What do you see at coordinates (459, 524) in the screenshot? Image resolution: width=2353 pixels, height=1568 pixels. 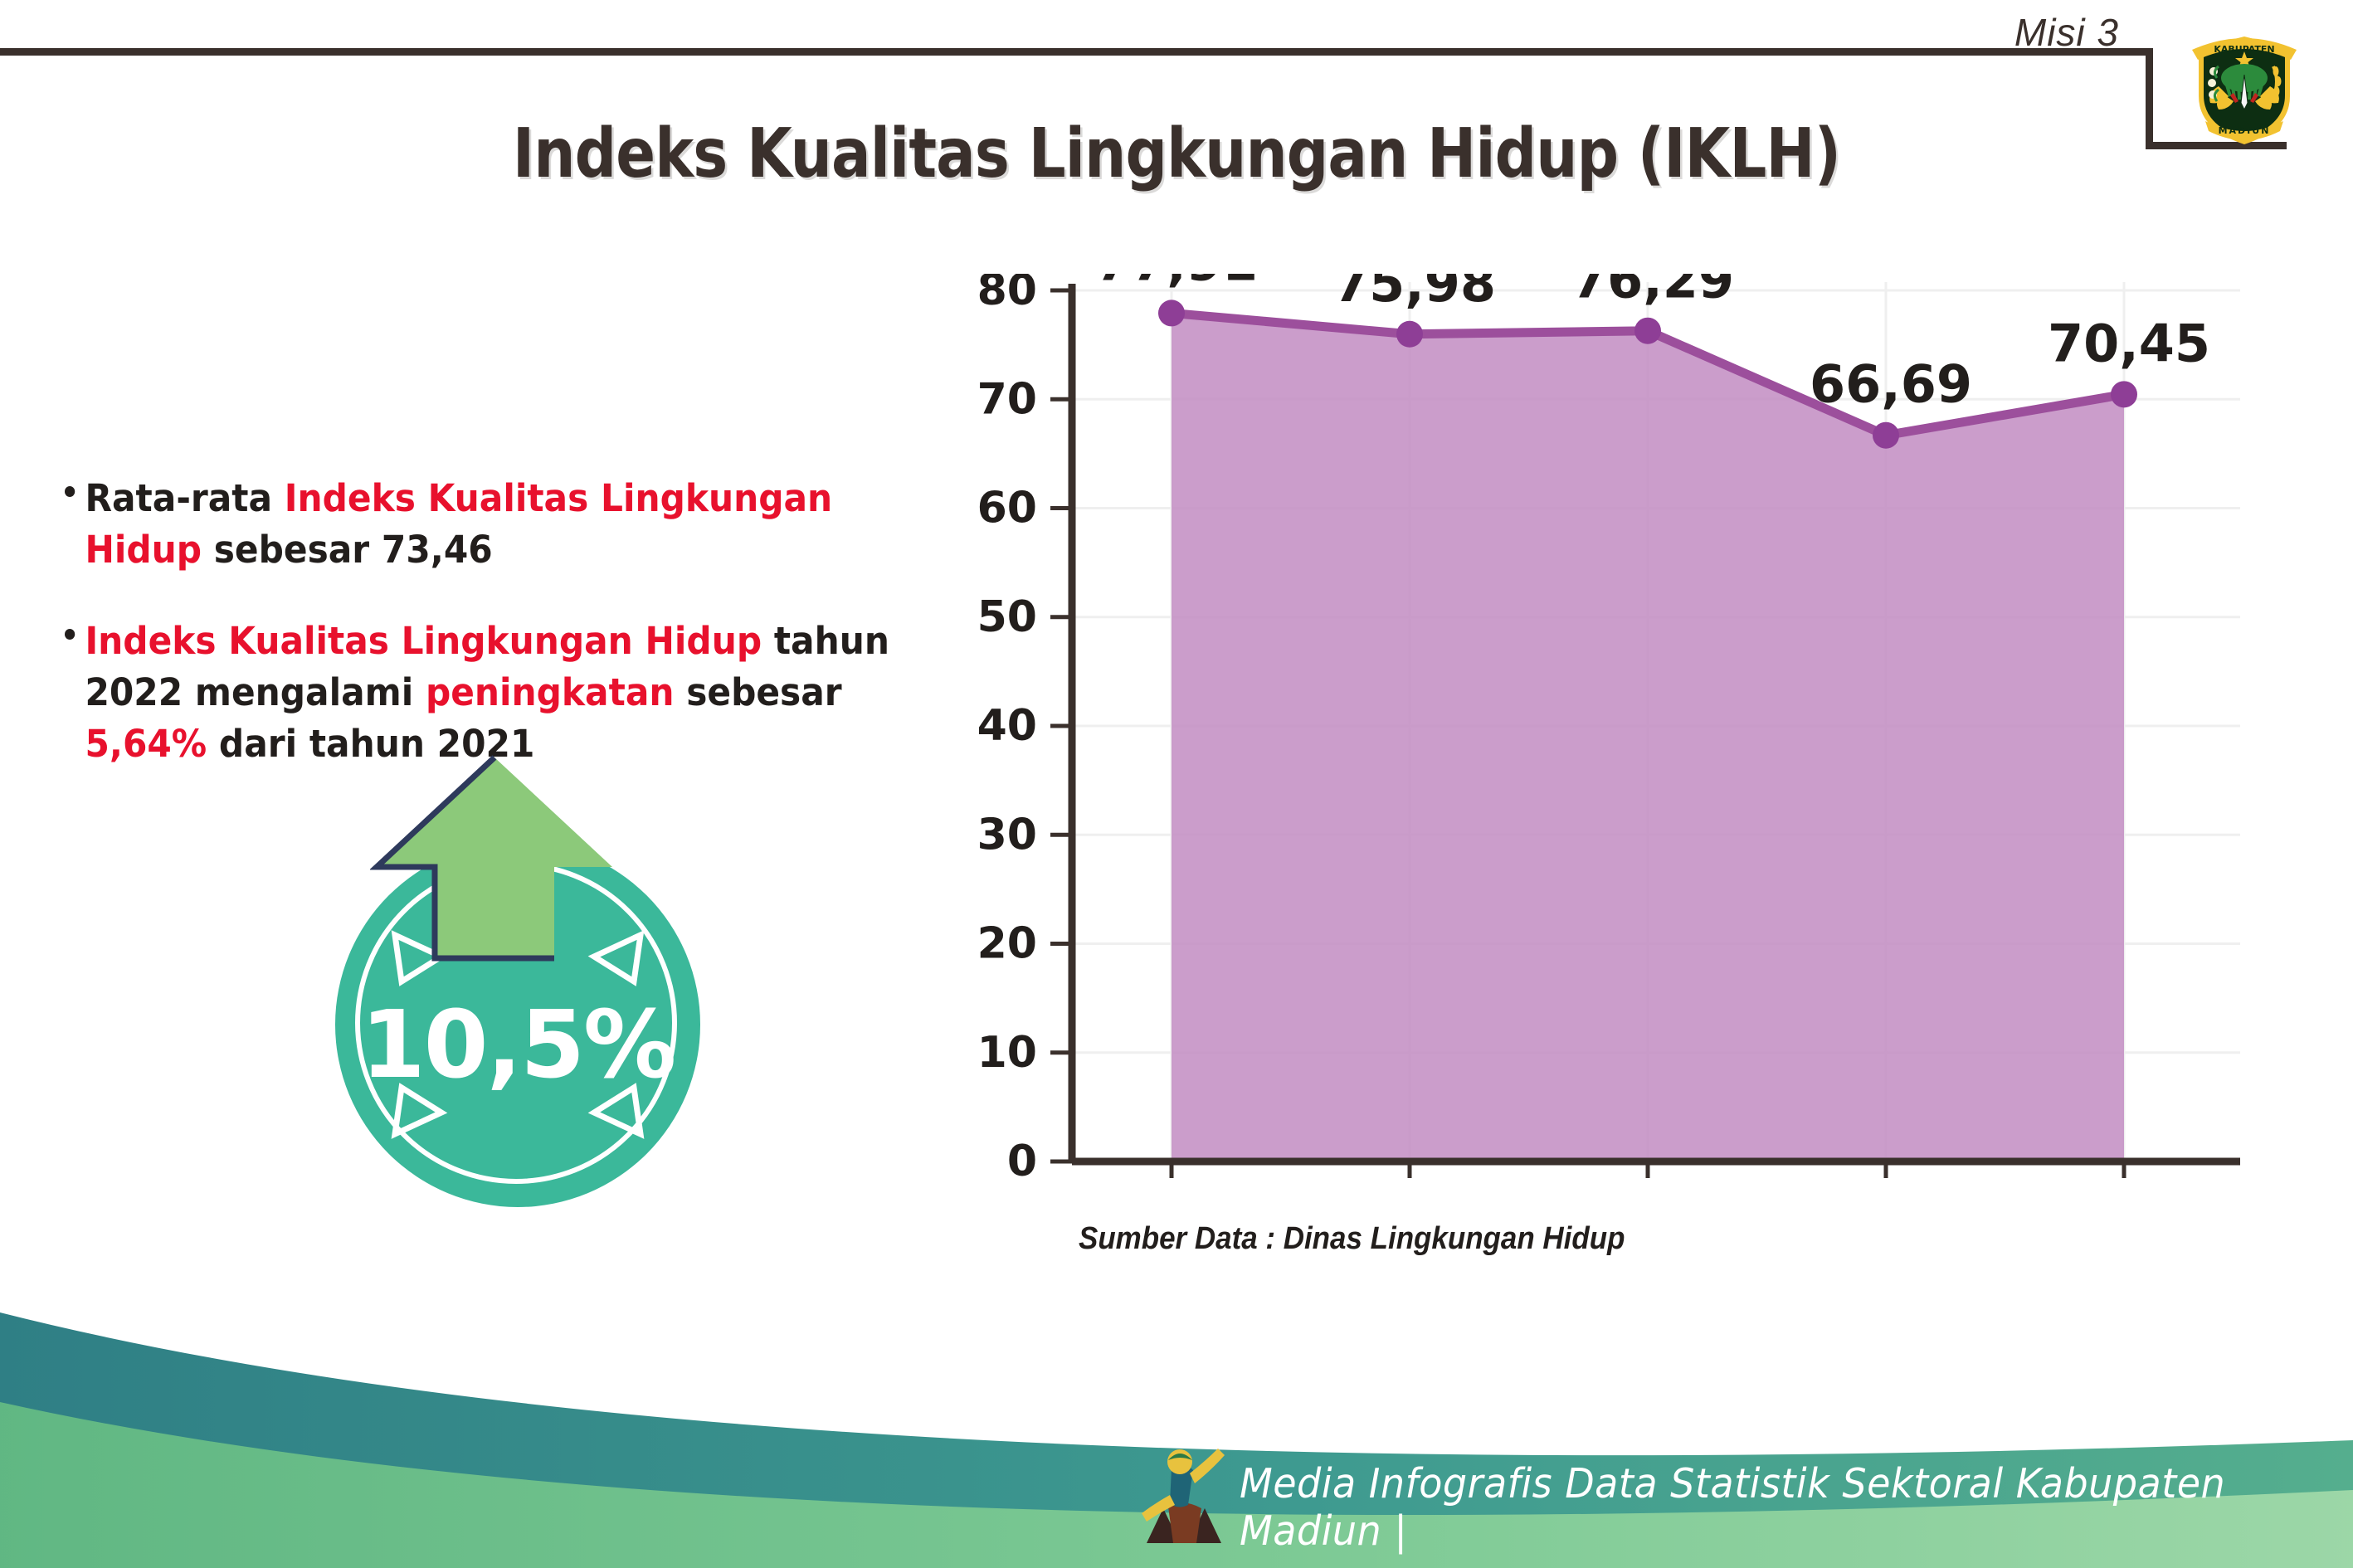 I see `bullet1-highlight1: Indeks Kualitas Lingkungan Hidup` at bounding box center [459, 524].